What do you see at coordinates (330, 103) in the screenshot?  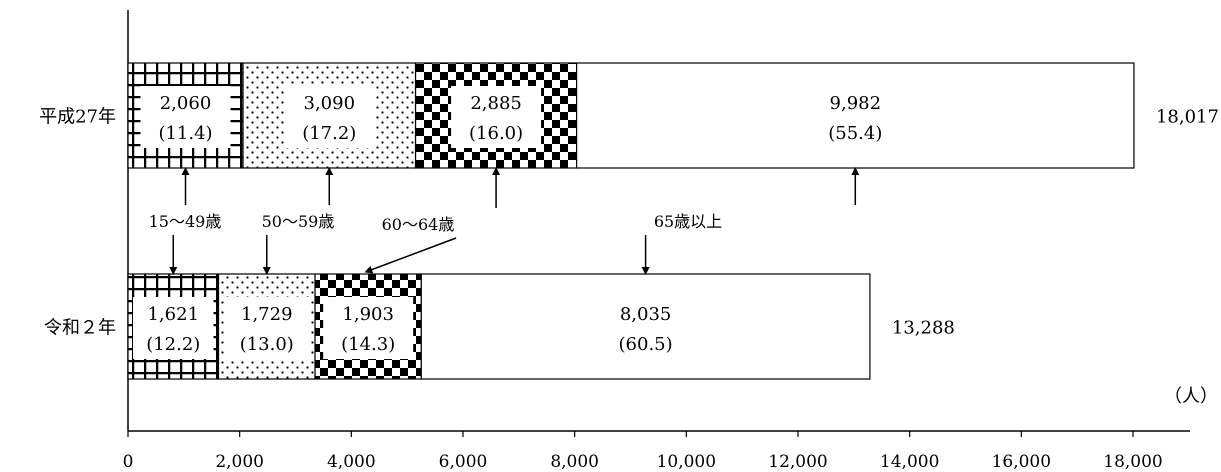 I see `segment-value-label: 3,090` at bounding box center [330, 103].